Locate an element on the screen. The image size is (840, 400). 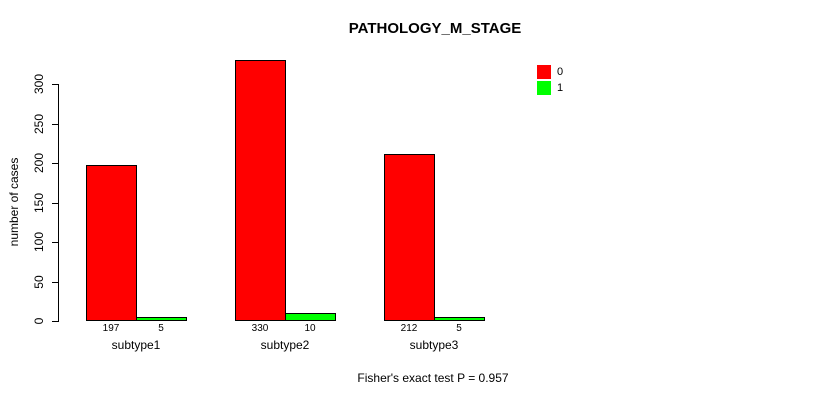
bar-subtype2-series0 is located at coordinates (260, 190).